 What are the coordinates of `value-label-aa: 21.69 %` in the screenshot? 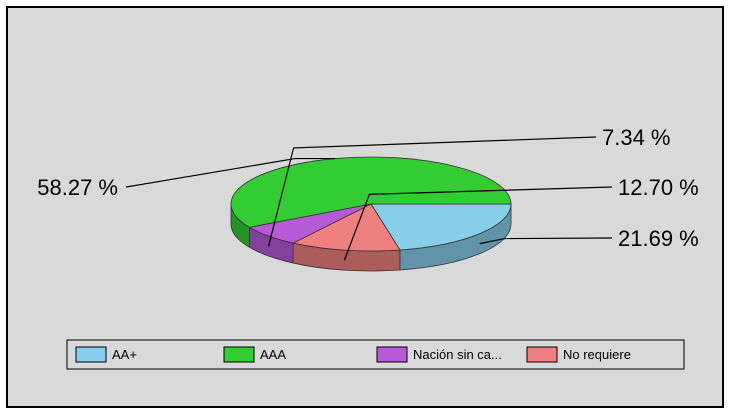 It's located at (658, 238).